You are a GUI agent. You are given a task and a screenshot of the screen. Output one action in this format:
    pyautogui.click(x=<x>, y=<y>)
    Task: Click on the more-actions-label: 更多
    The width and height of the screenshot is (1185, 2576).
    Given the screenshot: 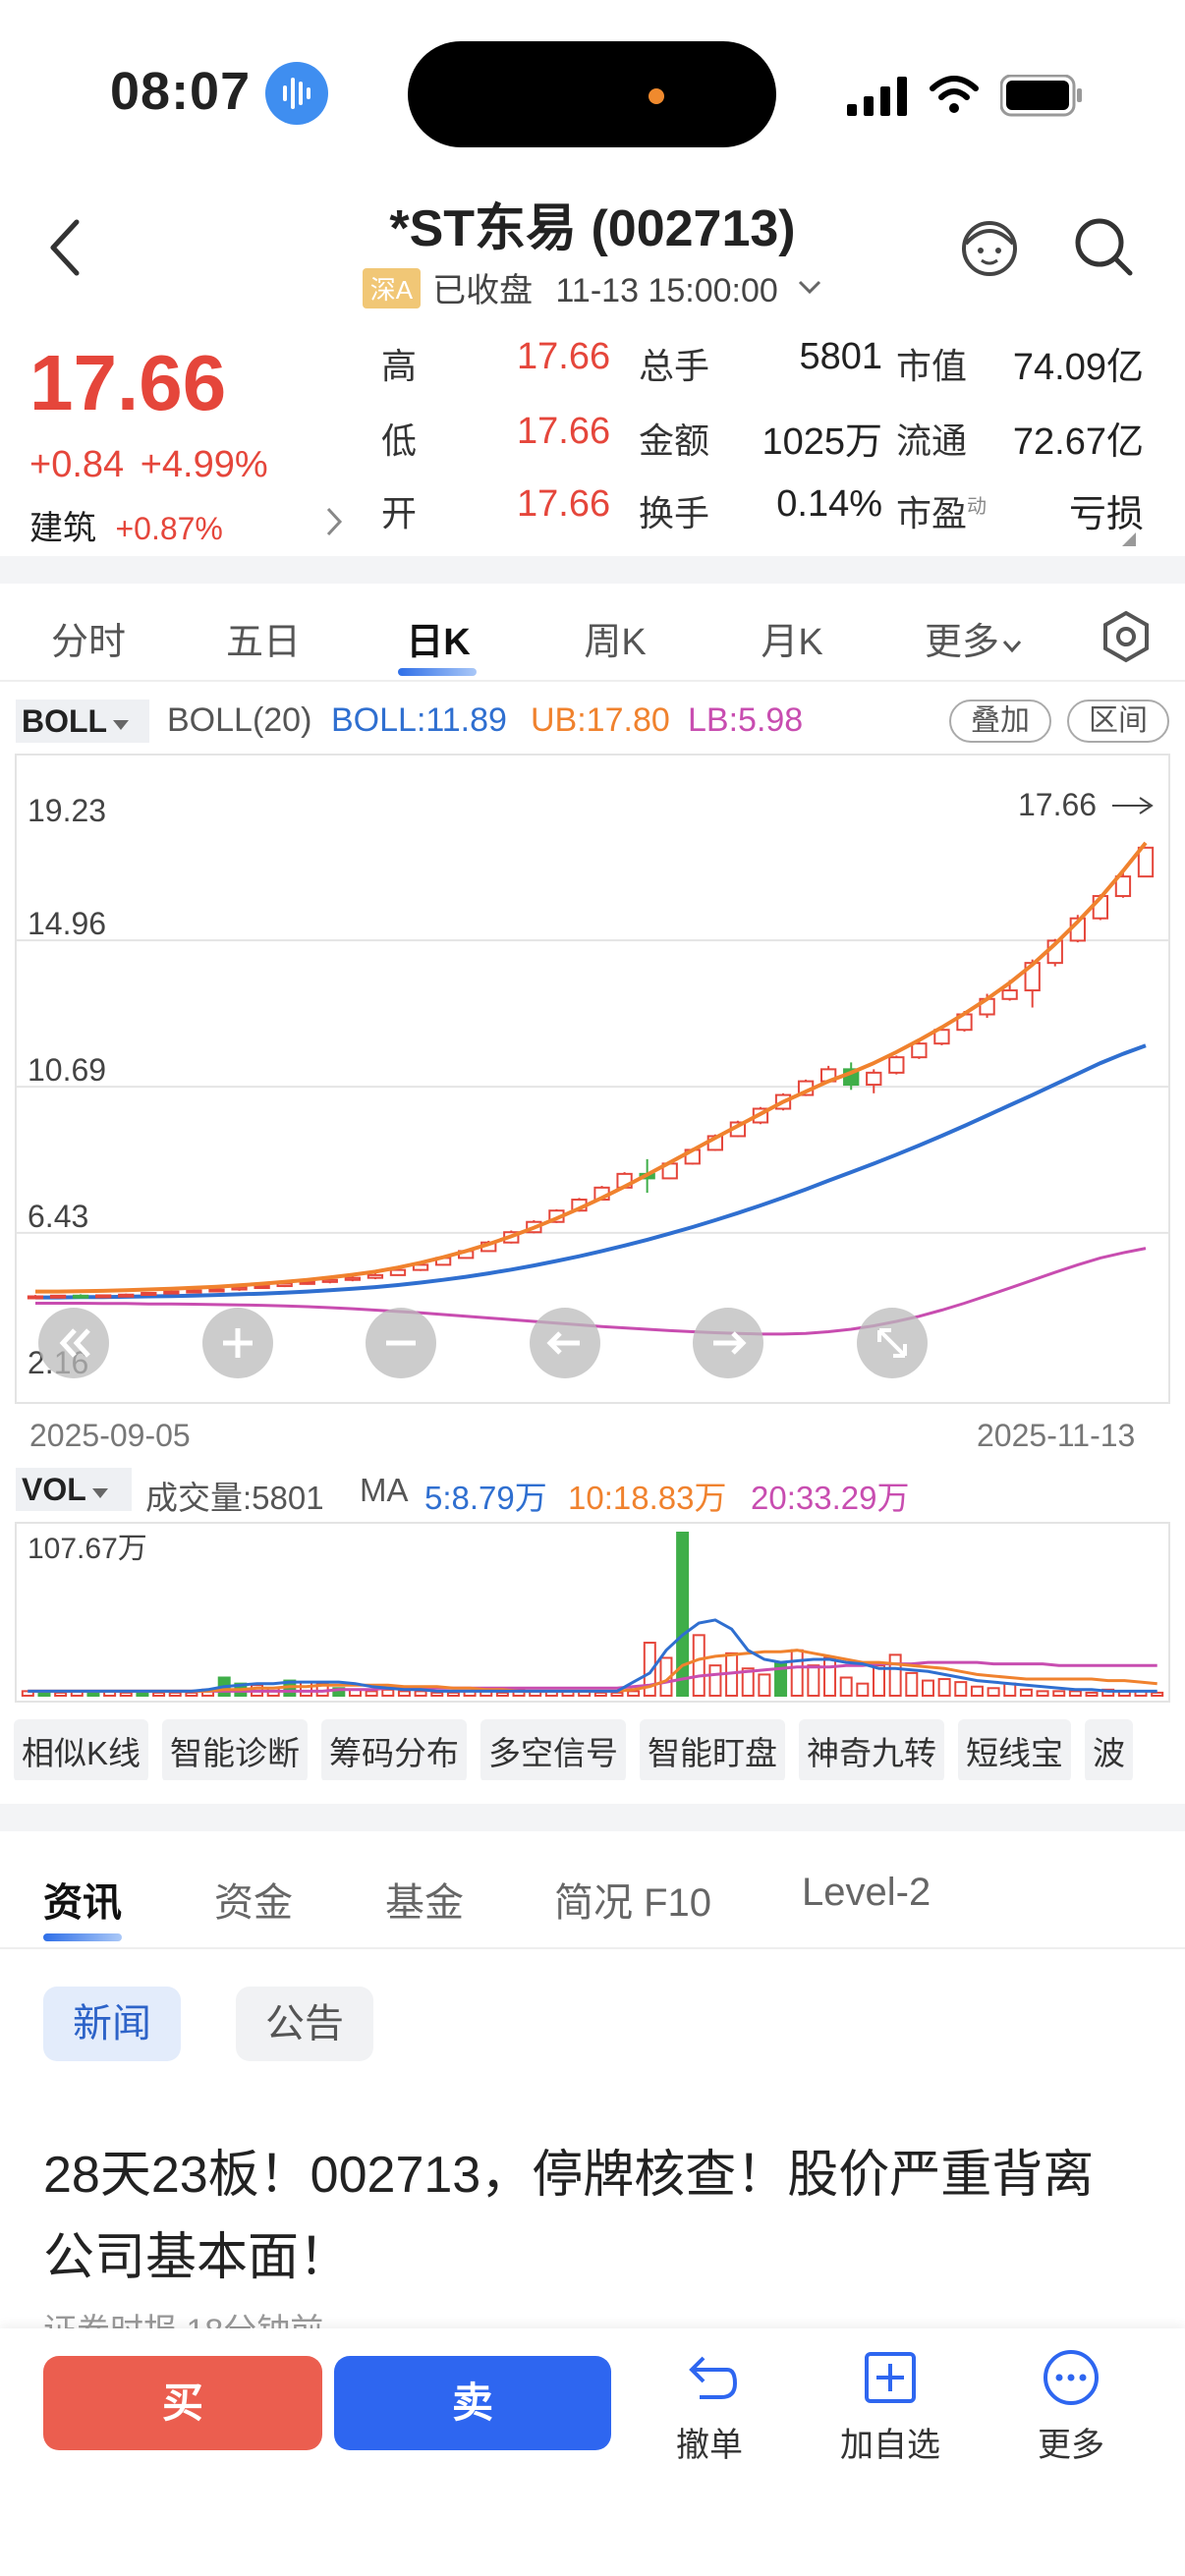 What is the action you would take?
    pyautogui.click(x=1071, y=2445)
    